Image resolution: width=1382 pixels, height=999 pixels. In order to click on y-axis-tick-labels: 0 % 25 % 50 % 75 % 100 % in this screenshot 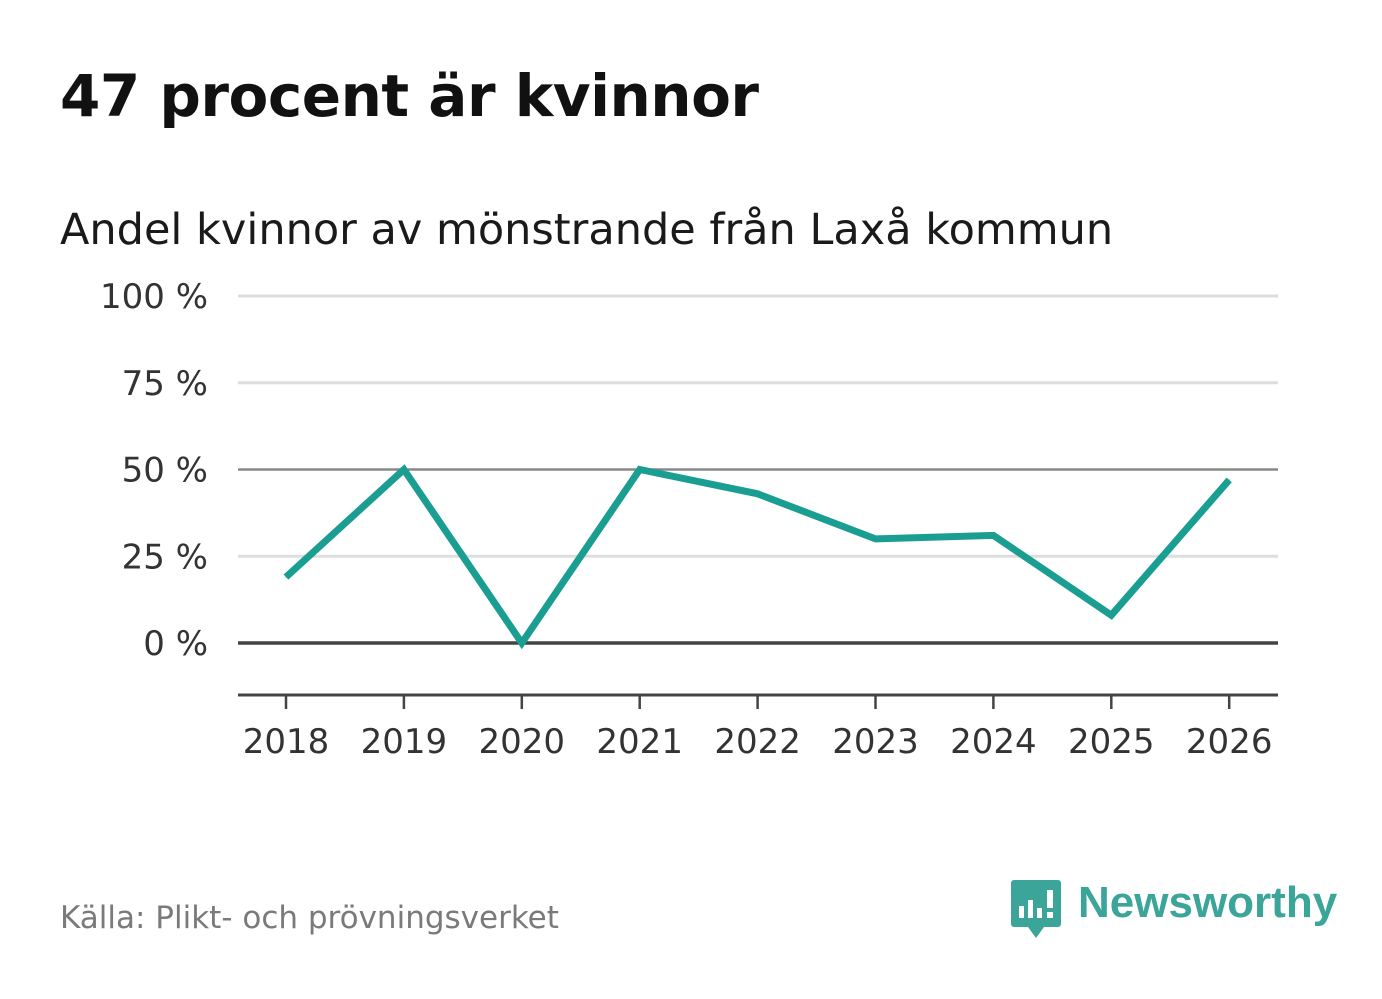, I will do `click(154, 470)`.